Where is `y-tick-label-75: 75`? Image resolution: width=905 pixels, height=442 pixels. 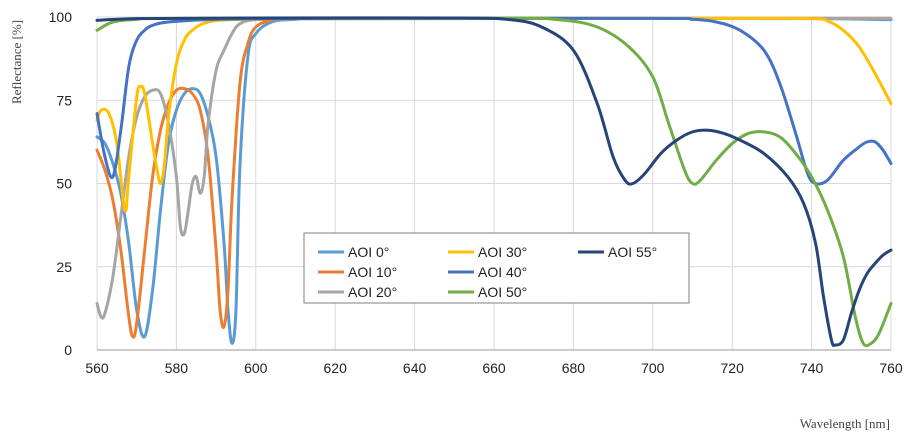
y-tick-label-75: 75 is located at coordinates (64, 100).